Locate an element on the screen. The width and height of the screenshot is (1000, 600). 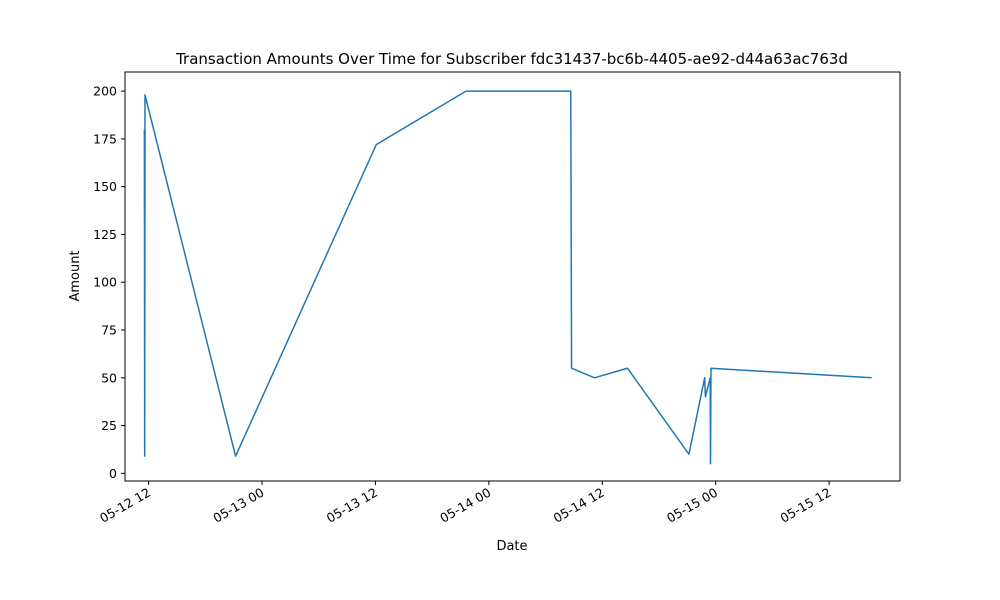
y-tick-label: 0 is located at coordinates (113, 473).